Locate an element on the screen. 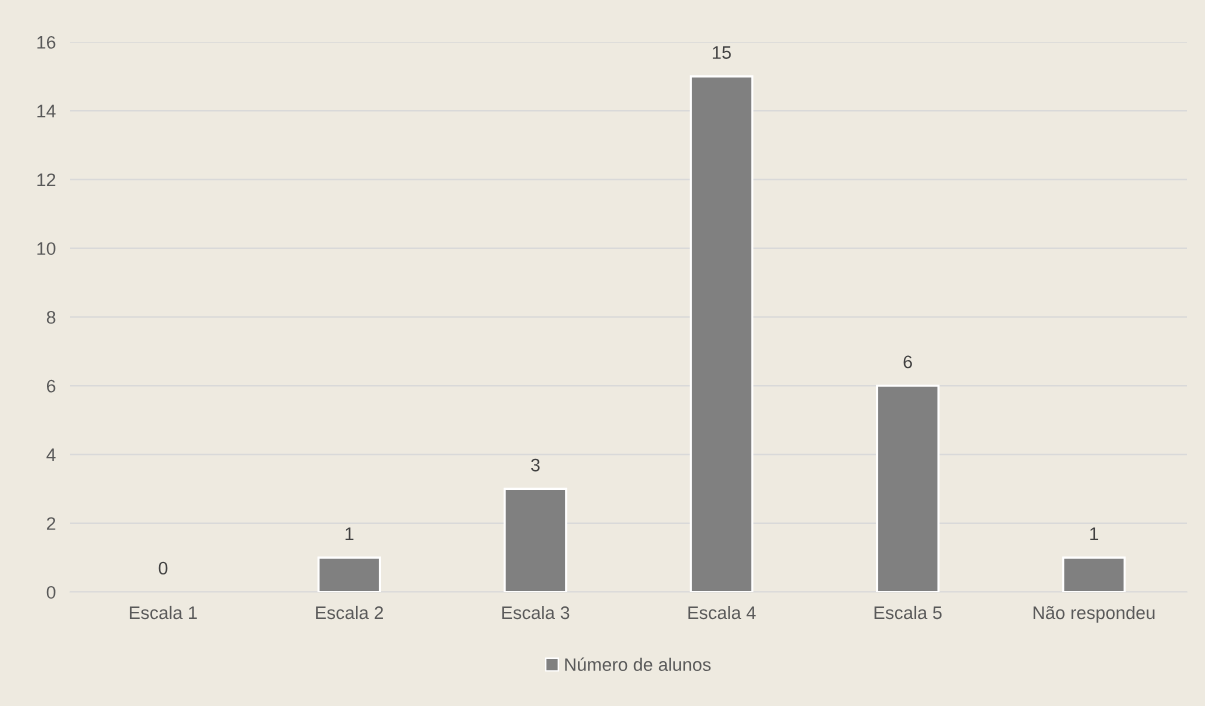 The width and height of the screenshot is (1205, 706). x-tick-label: Escala 2 is located at coordinates (349, 612).